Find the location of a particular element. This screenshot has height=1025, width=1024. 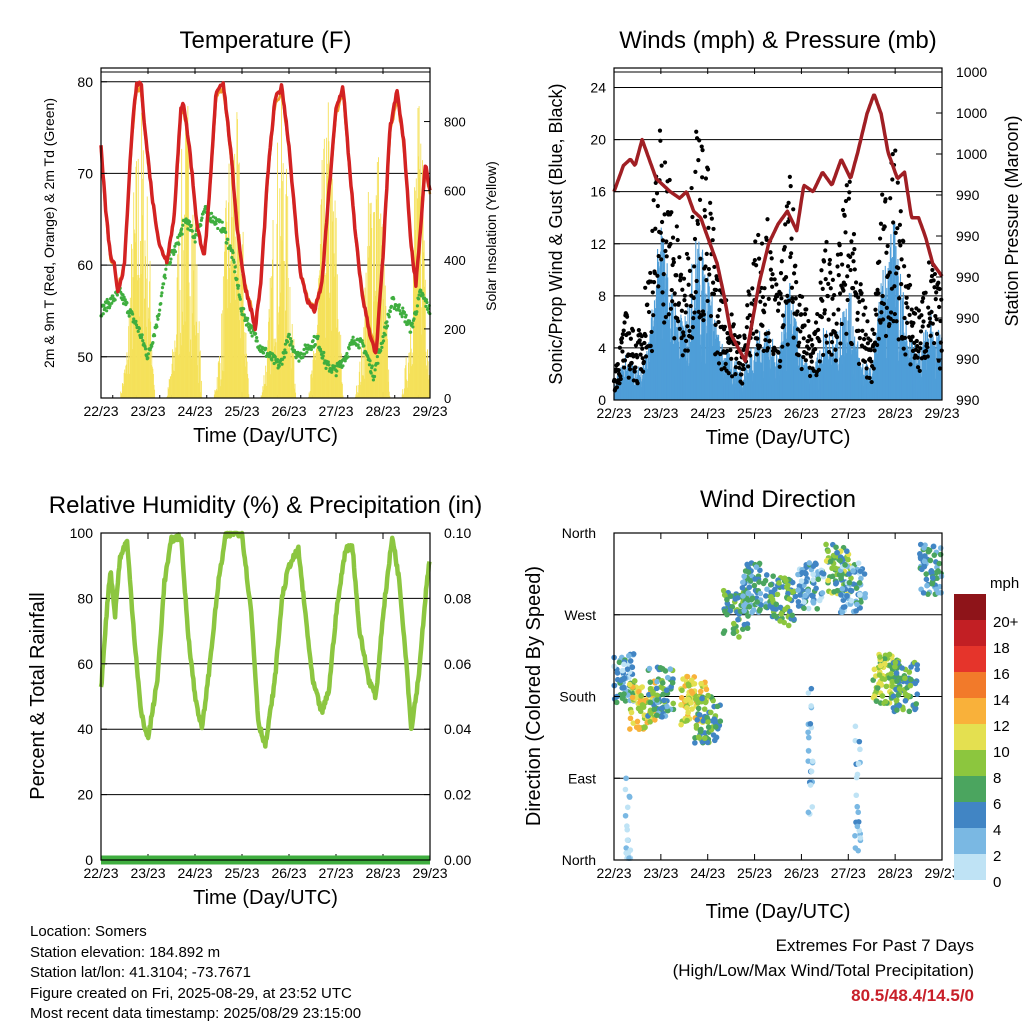

y-tick-label: 60 is located at coordinates (85, 265).